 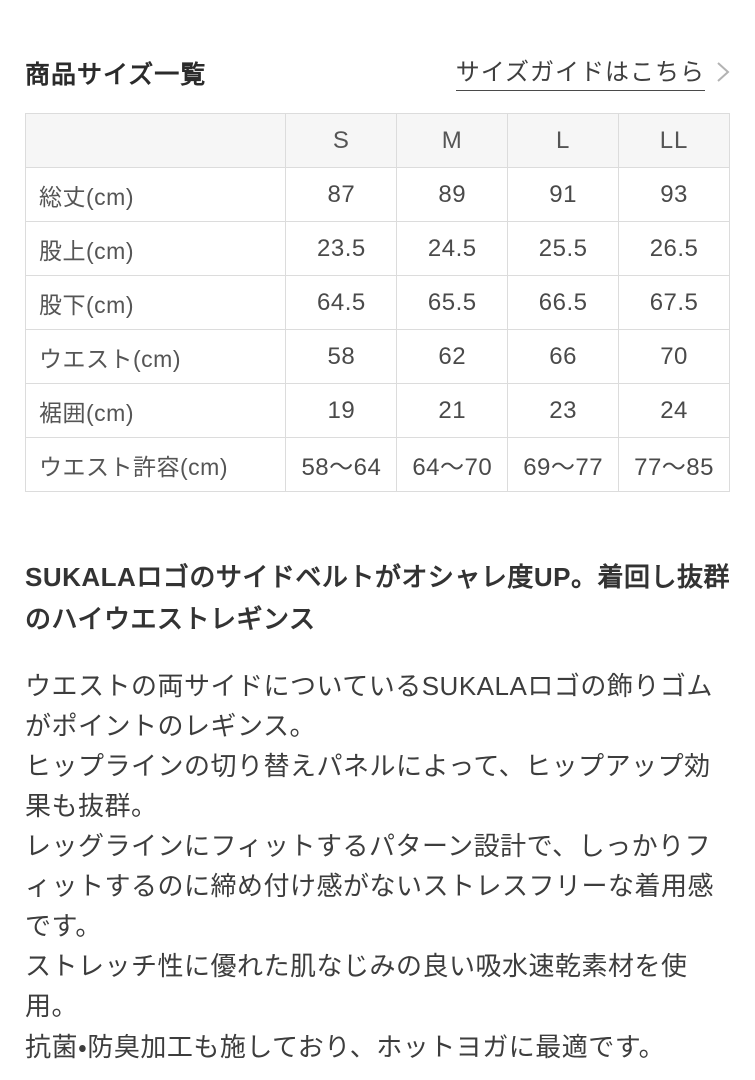 I want to click on size-row-label: 裾囲(cm), so click(x=155, y=410).